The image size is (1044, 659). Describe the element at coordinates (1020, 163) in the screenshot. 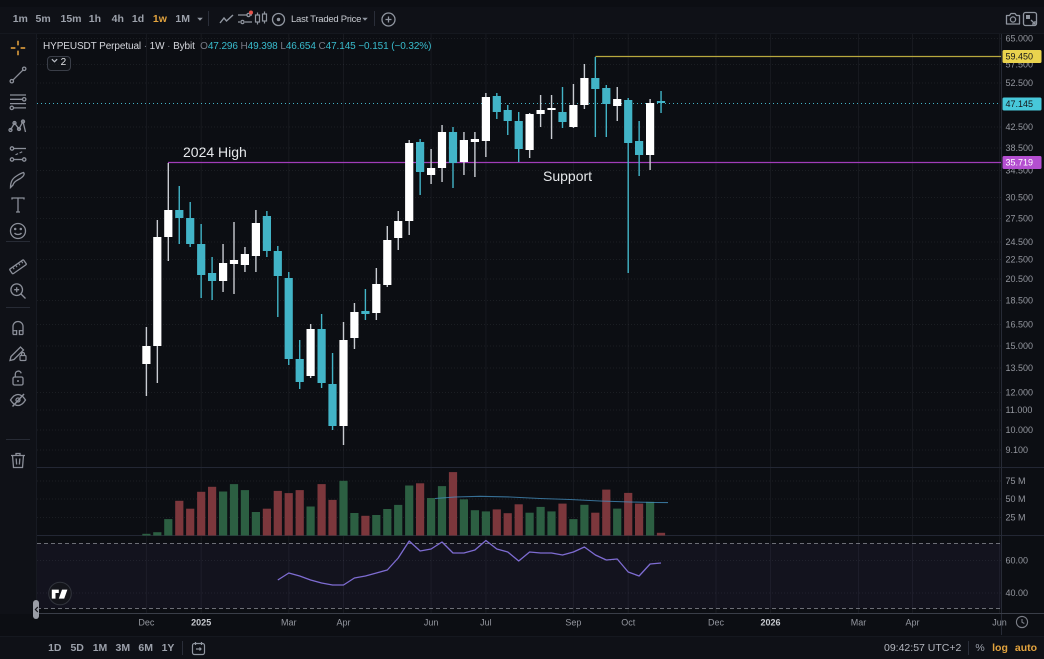

I see `svg-text: 35.719` at that location.